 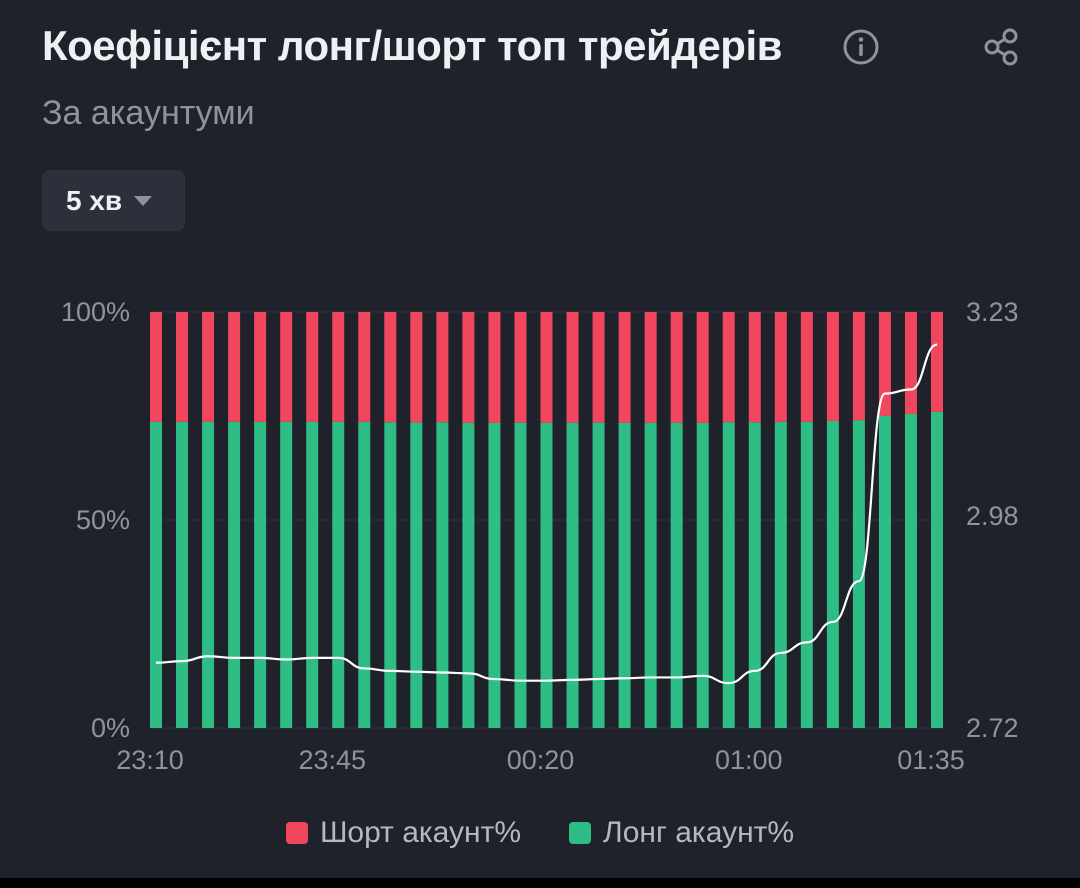 What do you see at coordinates (1001, 47) in the screenshot?
I see `share-icon` at bounding box center [1001, 47].